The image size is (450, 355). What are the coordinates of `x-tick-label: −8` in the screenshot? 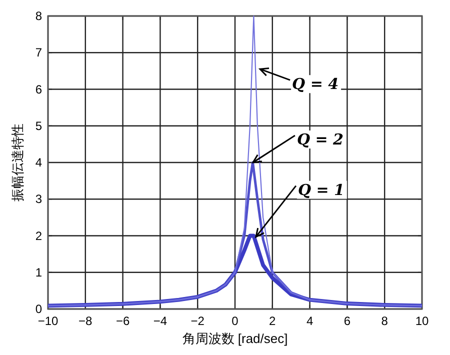 It's located at (85, 321).